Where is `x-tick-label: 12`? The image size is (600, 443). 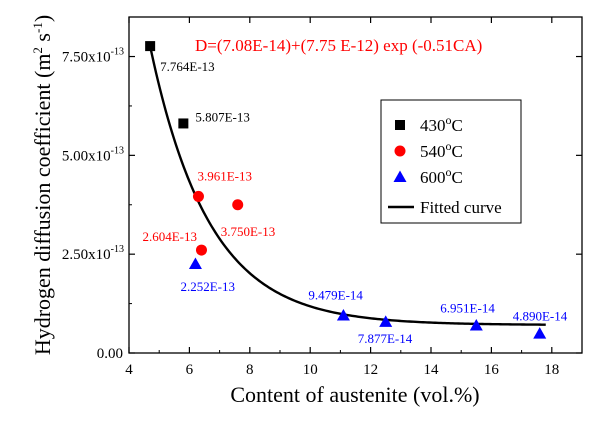
x-tick-label: 12 is located at coordinates (370, 370).